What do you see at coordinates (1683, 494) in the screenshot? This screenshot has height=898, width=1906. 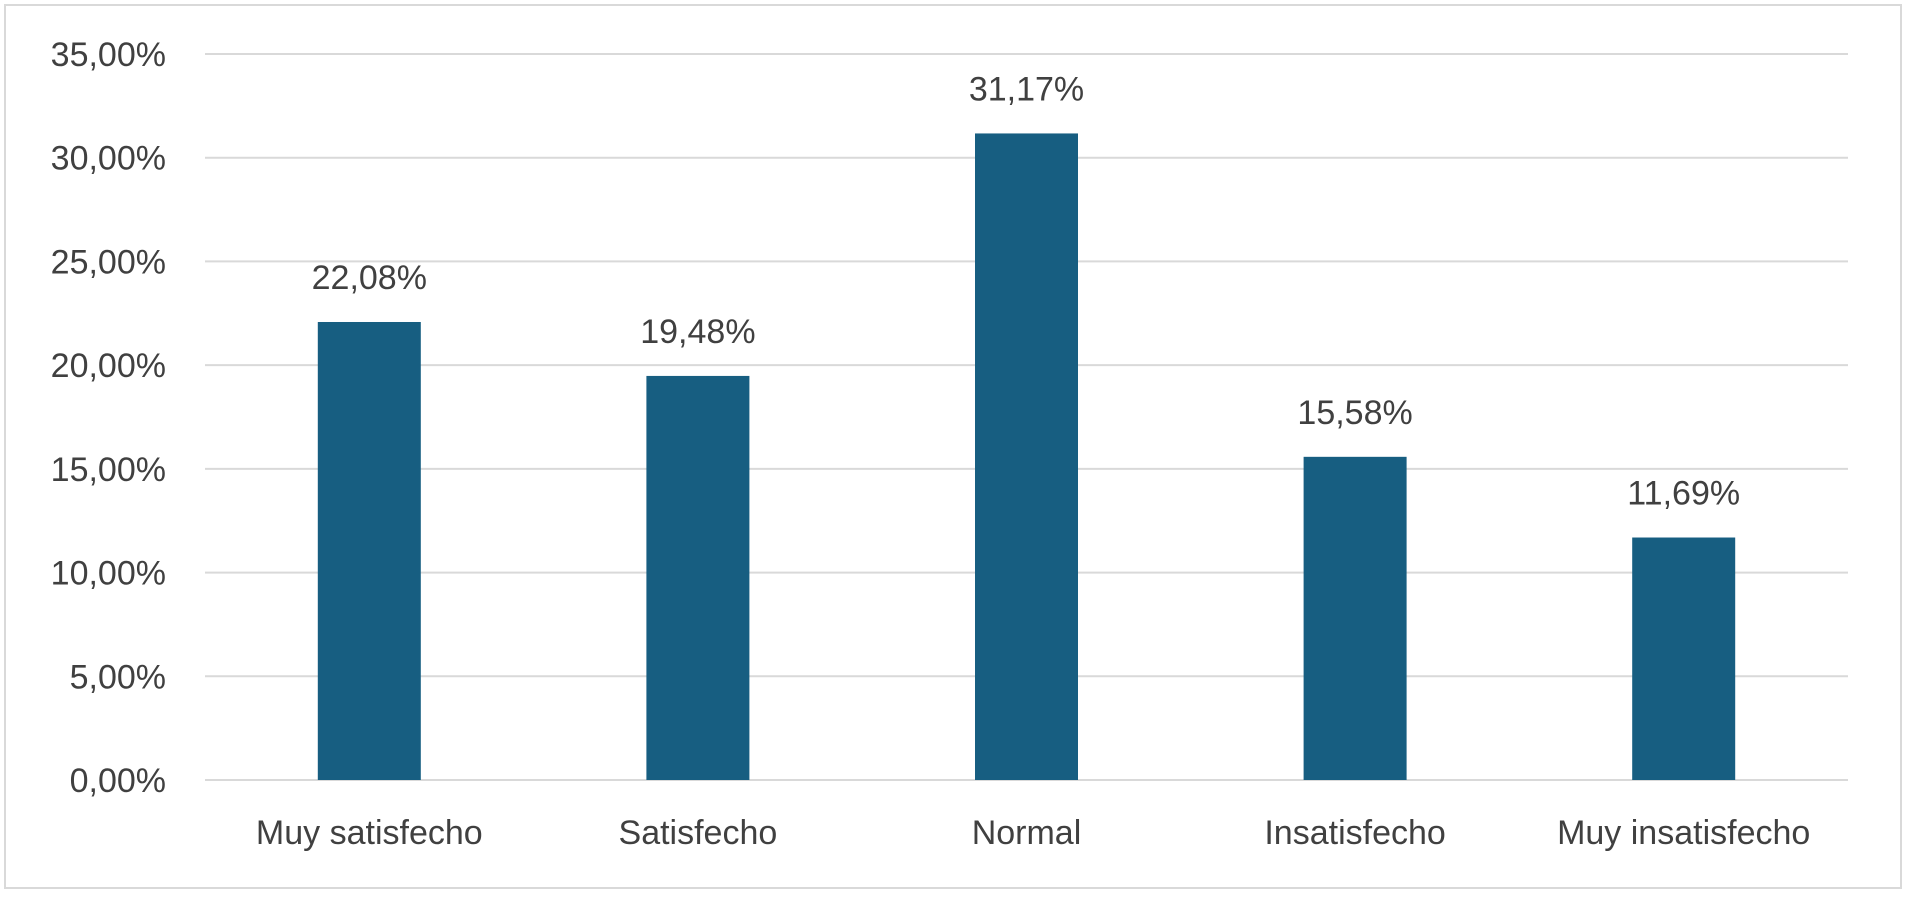 I see `data-label: 11,69%` at bounding box center [1683, 494].